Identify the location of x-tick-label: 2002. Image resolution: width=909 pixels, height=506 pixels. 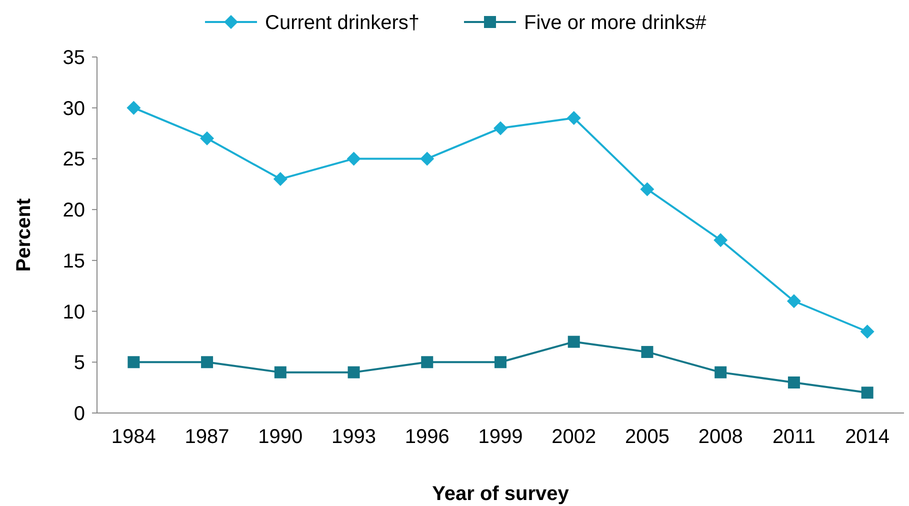
(574, 437).